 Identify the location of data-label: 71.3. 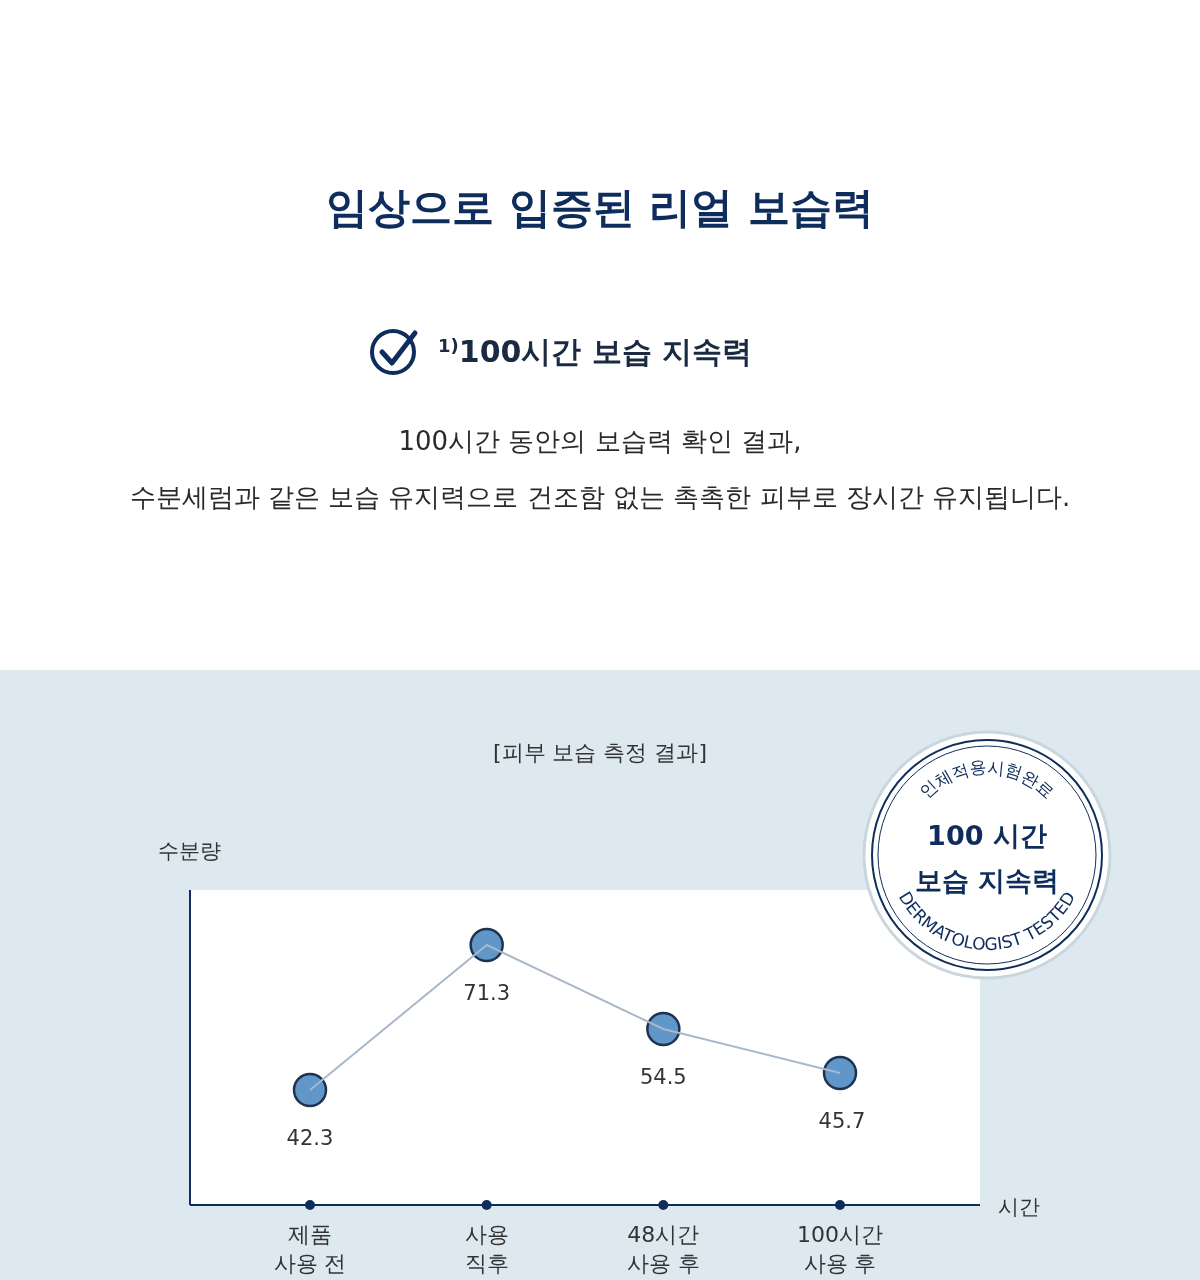
(487, 993).